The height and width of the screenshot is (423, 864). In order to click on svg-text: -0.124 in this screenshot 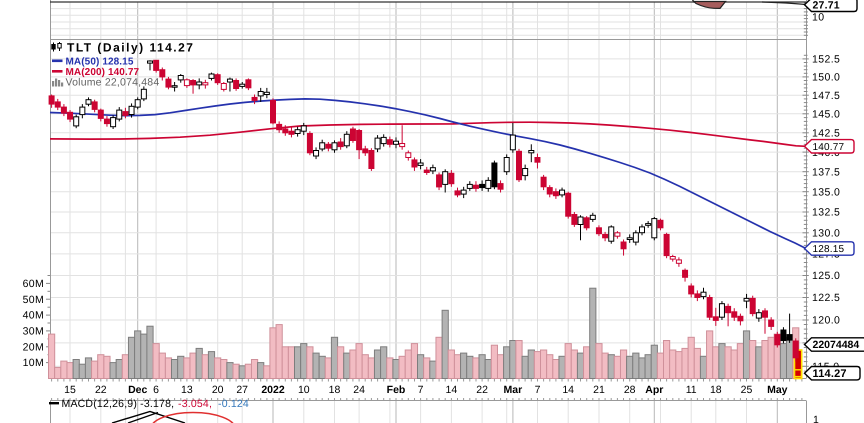, I will do `click(233, 404)`.